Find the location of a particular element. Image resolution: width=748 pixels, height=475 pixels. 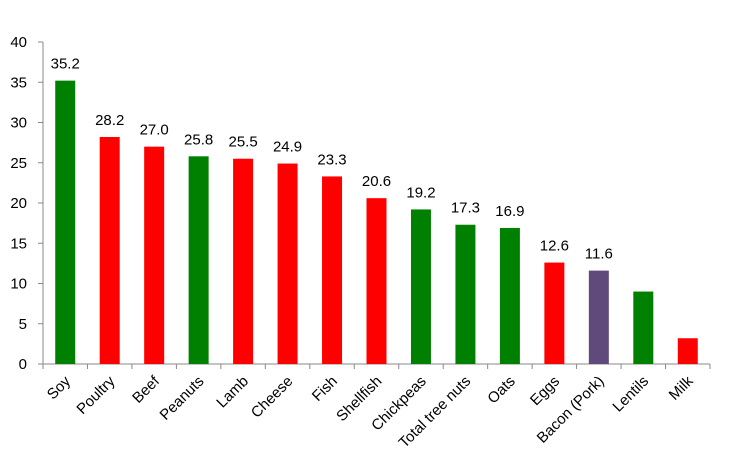

x-category-label: Cheese is located at coordinates (272, 397).